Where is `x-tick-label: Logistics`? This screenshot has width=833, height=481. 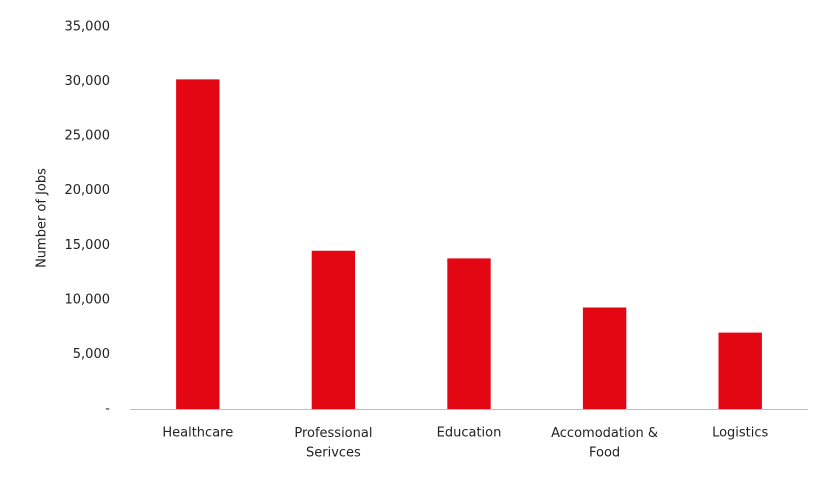 x-tick-label: Logistics is located at coordinates (740, 433).